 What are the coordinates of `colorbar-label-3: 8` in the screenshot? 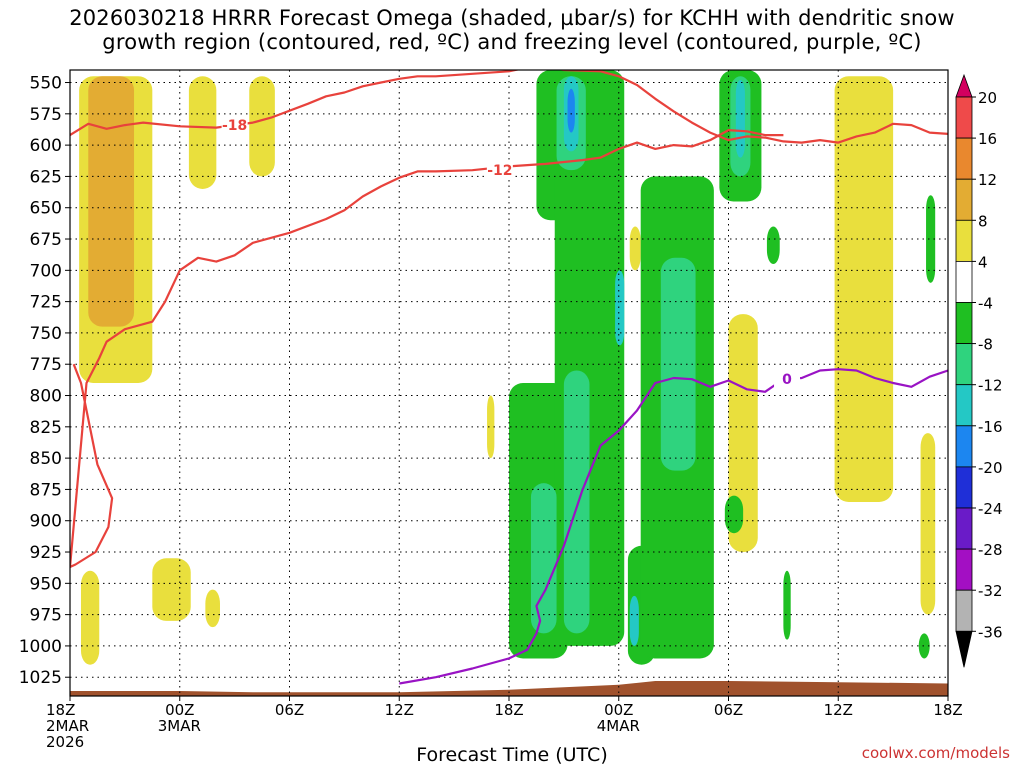 It's located at (983, 221).